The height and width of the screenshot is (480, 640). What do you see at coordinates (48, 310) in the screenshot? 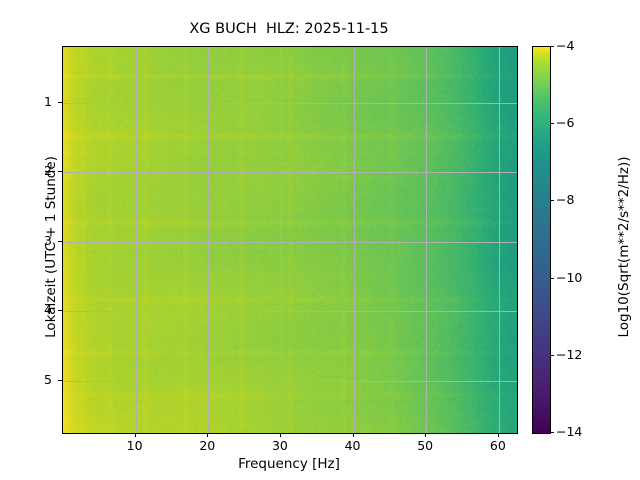
I see `y-ticklabel-4: 4` at bounding box center [48, 310].